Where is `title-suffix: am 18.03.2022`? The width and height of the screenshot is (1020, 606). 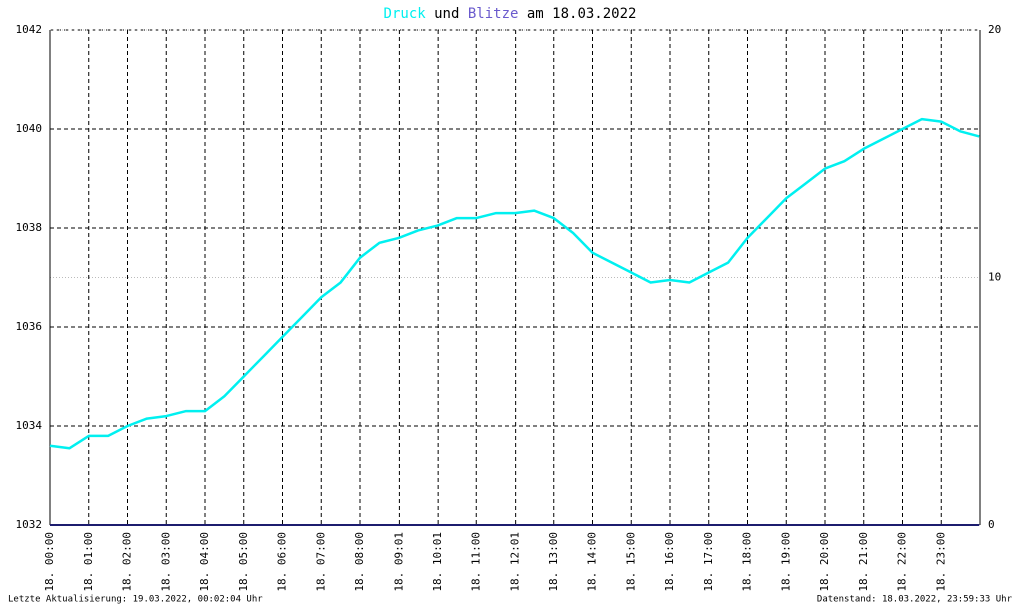 title-suffix: am 18.03.2022 is located at coordinates (582, 14).